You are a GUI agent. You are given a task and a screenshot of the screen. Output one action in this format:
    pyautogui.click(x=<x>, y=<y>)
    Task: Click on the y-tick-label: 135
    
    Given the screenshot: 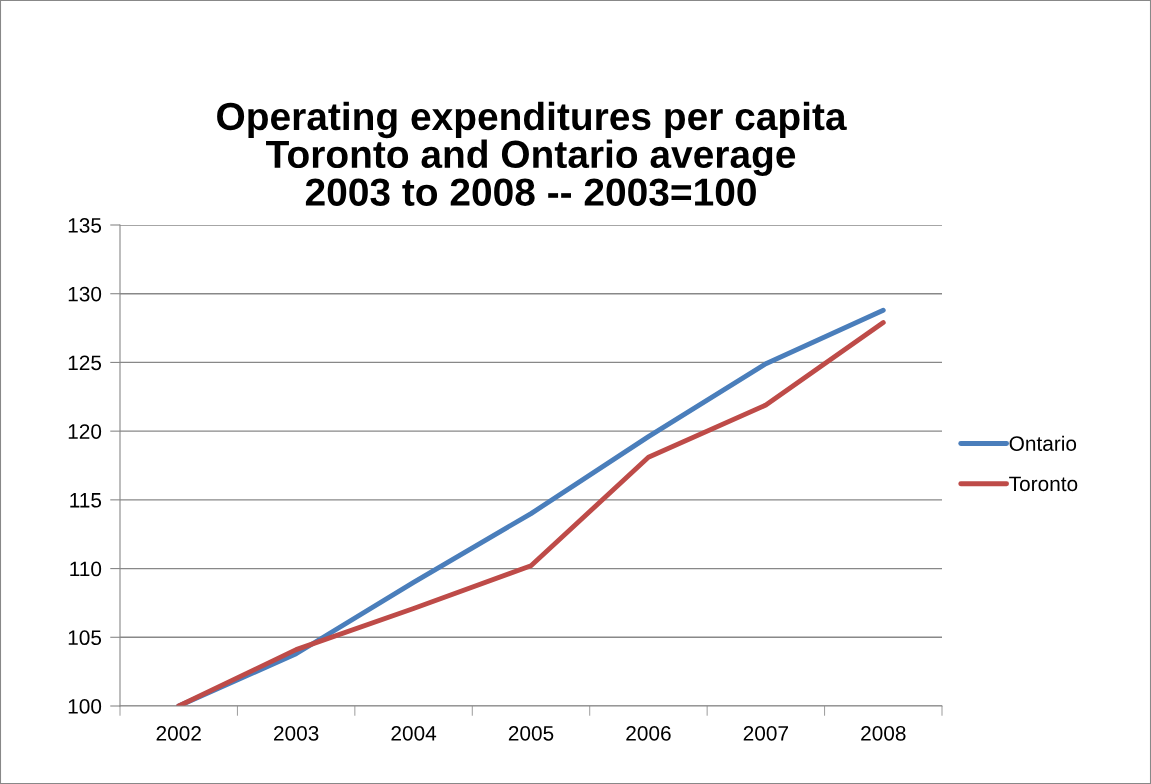 What is the action you would take?
    pyautogui.click(x=85, y=225)
    